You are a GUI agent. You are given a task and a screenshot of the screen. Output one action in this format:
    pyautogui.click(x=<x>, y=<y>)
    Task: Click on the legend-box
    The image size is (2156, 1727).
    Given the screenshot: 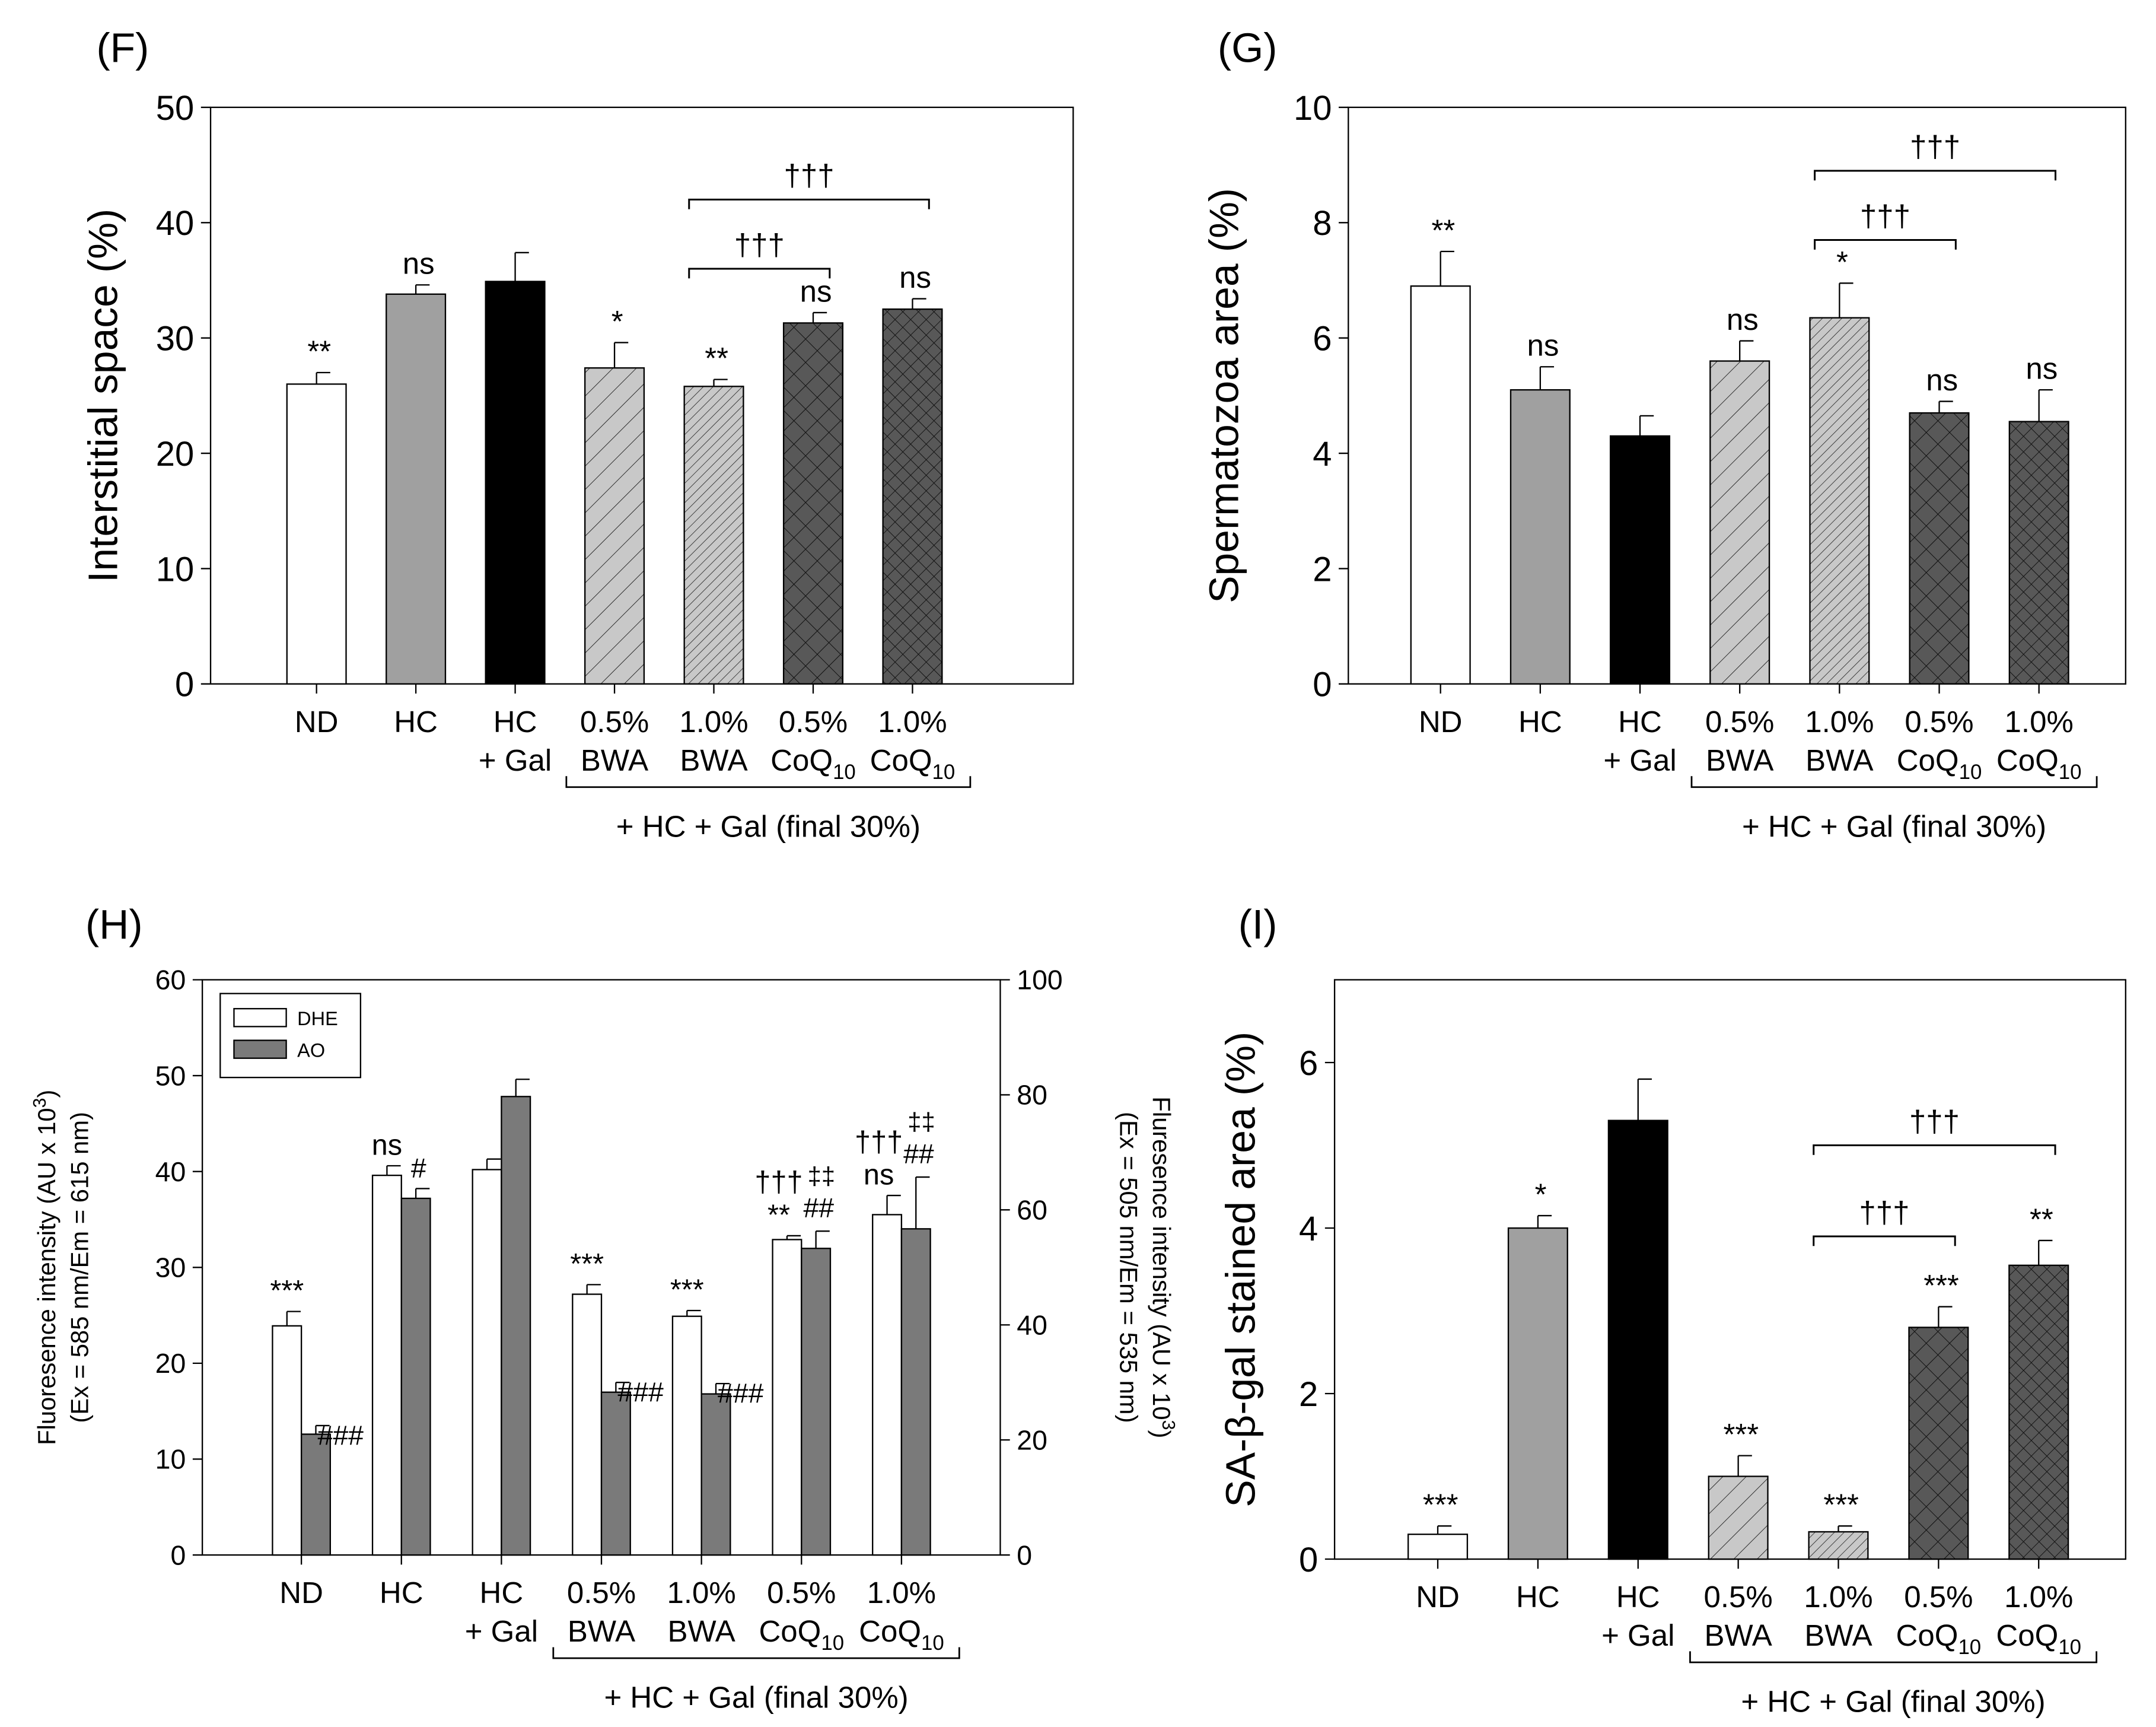 What is the action you would take?
    pyautogui.click(x=290, y=1036)
    